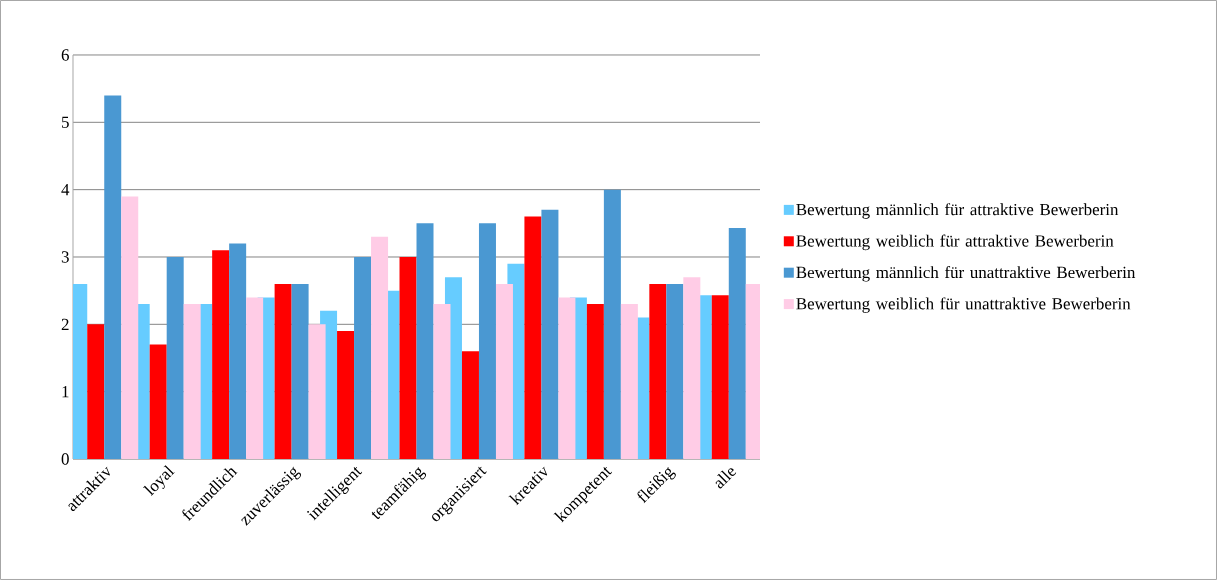 Image resolution: width=1217 pixels, height=580 pixels. I want to click on y-tick-label: 2, so click(65, 324).